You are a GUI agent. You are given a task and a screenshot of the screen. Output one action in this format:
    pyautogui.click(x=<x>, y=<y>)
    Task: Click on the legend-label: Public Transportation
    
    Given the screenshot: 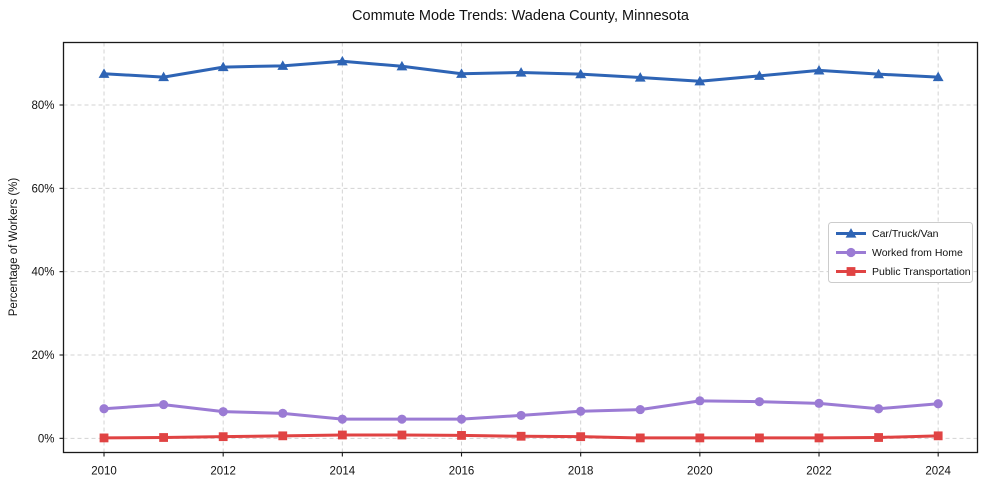 What is the action you would take?
    pyautogui.click(x=921, y=272)
    